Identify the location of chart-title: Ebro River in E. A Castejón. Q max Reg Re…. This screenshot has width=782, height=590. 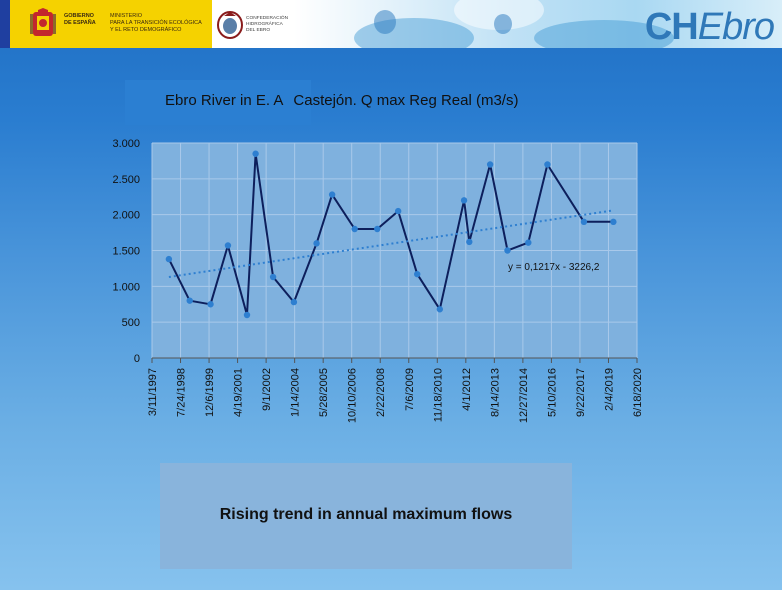
(341, 100).